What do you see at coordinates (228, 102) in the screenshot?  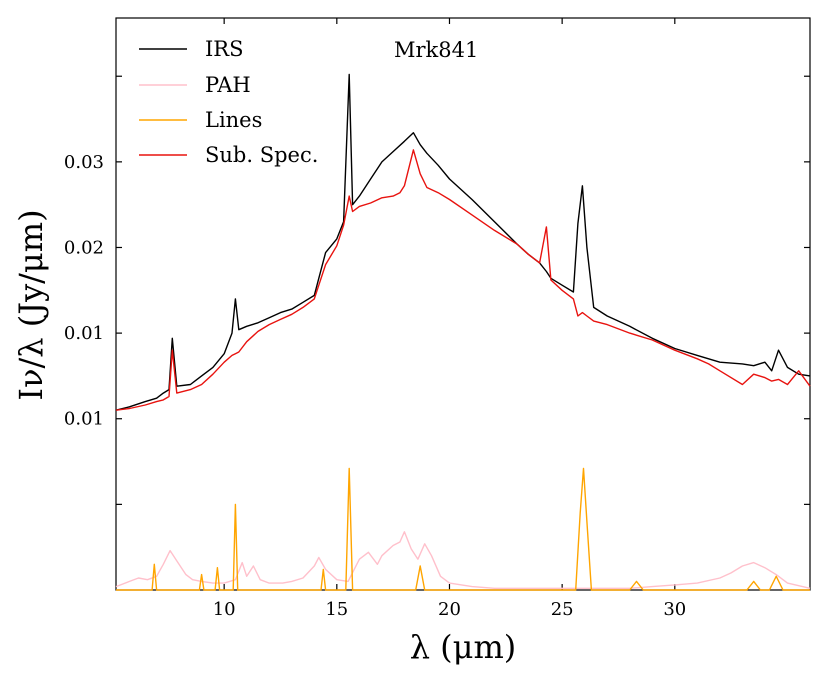 I see `legend: IRS PAH Lines Sub. Spec.` at bounding box center [228, 102].